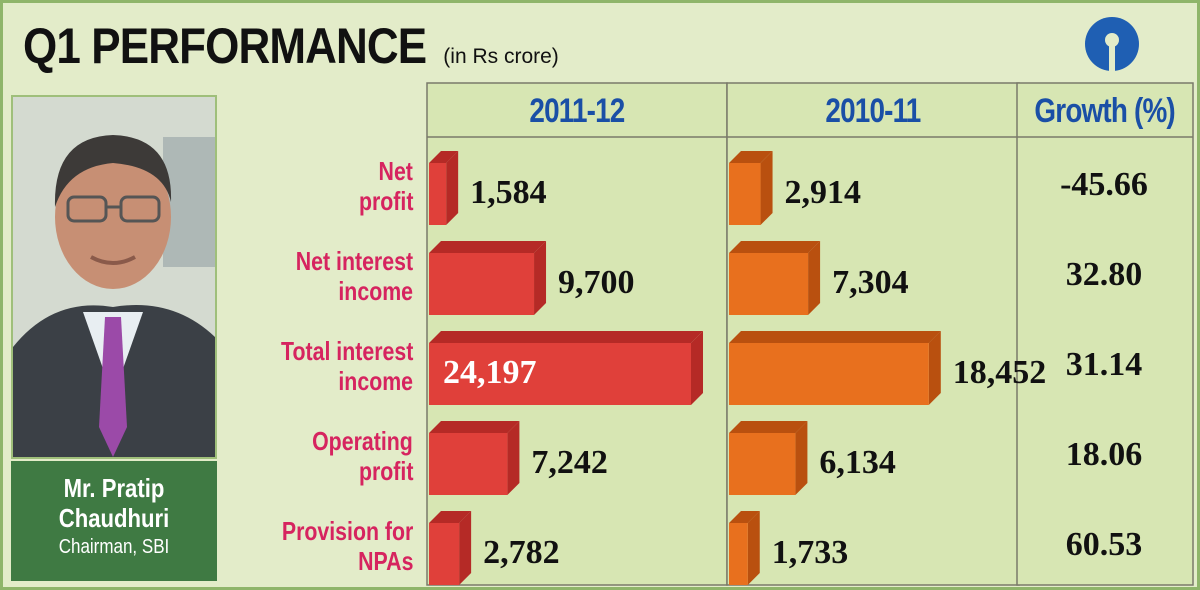 The width and height of the screenshot is (1200, 590). What do you see at coordinates (508, 192) in the screenshot?
I see `bar-value-label: 1,584` at bounding box center [508, 192].